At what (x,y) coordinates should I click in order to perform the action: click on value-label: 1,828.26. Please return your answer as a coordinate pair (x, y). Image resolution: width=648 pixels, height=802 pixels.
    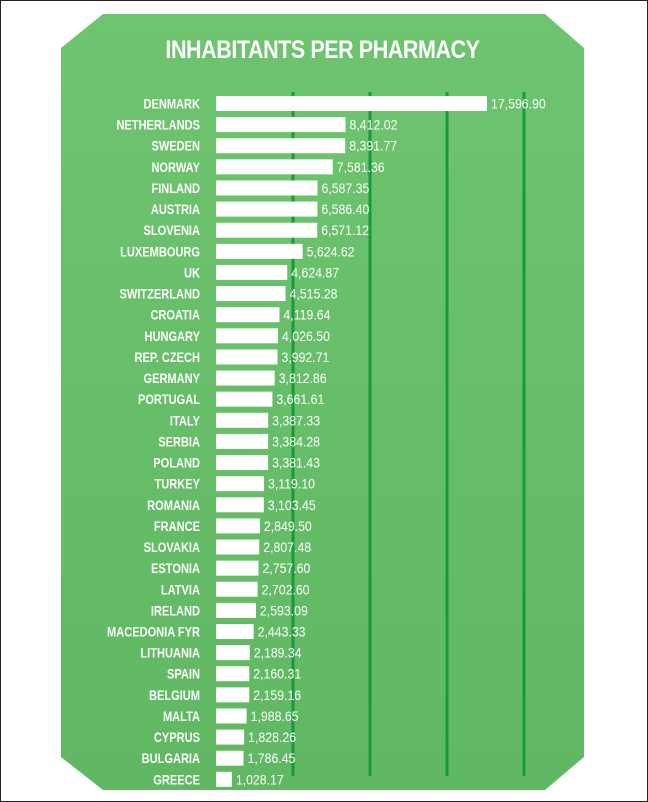
    Looking at the image, I should click on (272, 737).